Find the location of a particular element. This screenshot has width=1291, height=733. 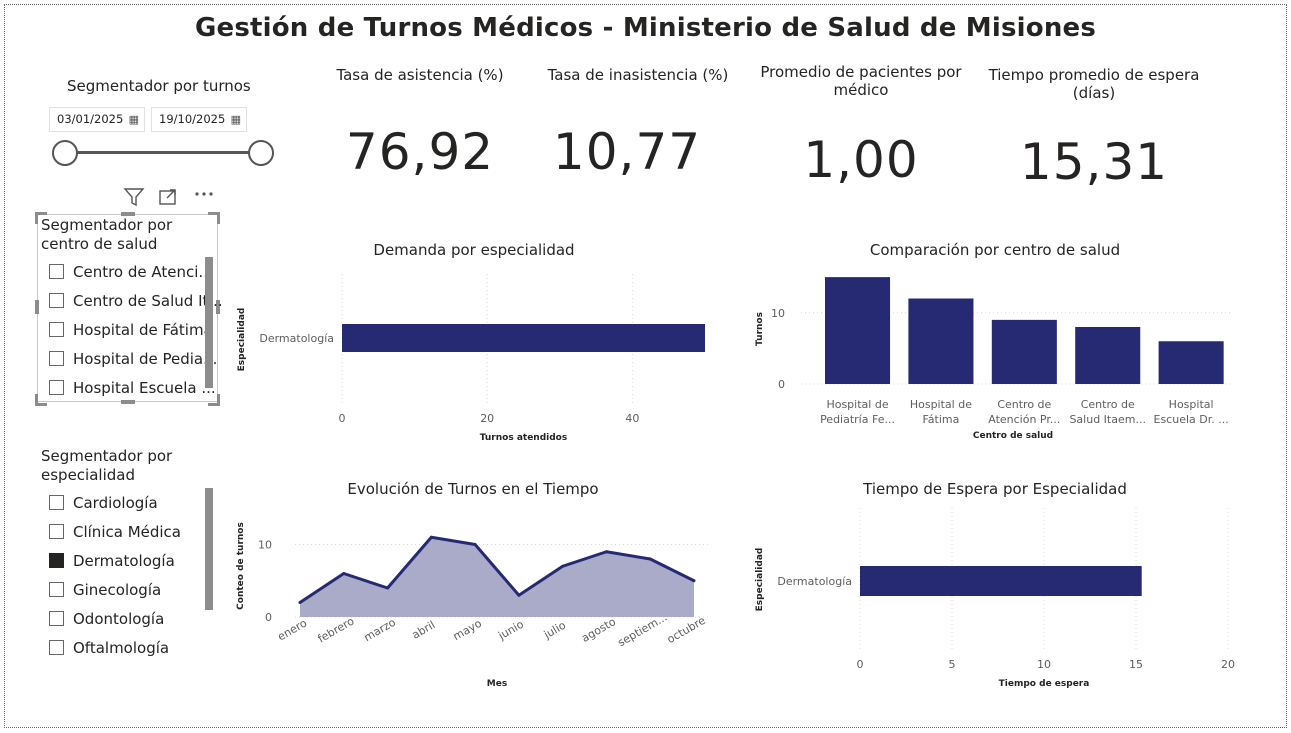

label-line: médico is located at coordinates (861, 90).